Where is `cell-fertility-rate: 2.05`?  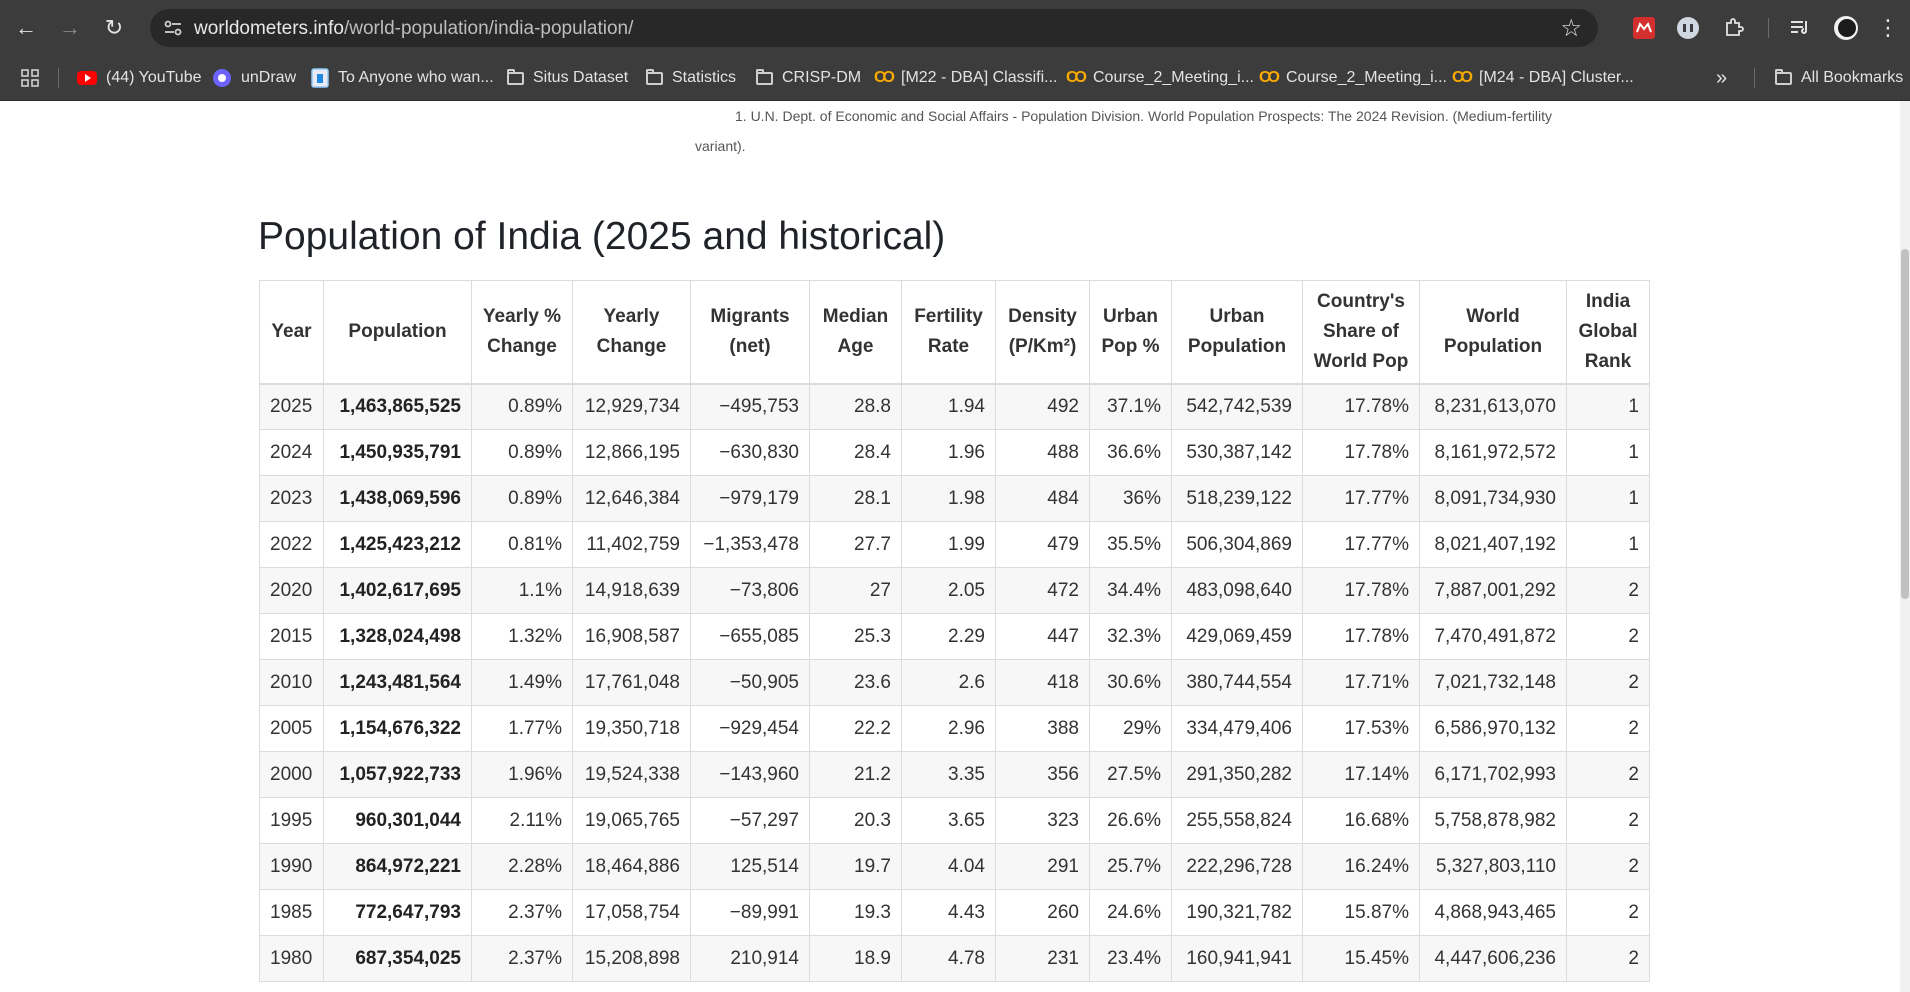
cell-fertility-rate: 2.05 is located at coordinates (948, 590).